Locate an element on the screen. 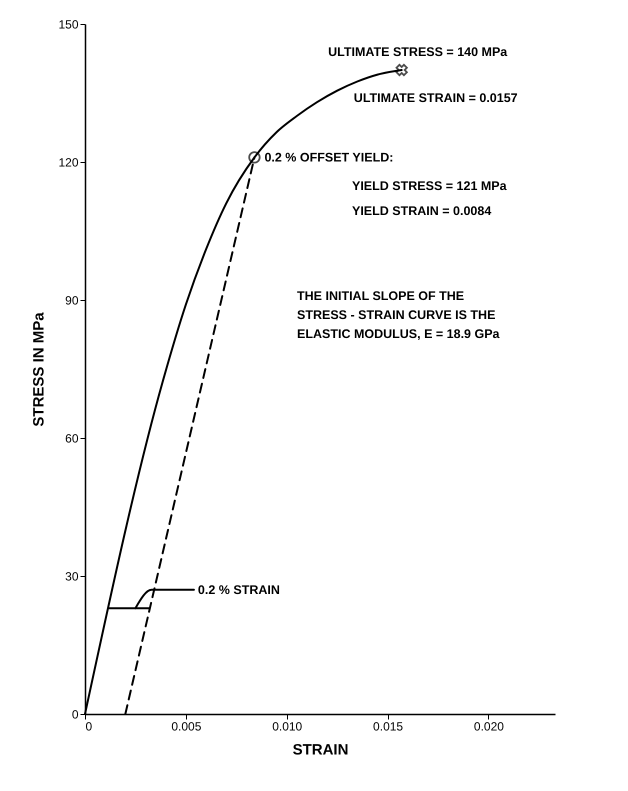  annotation: YIELD STRAIN = 0.0084 is located at coordinates (422, 211).